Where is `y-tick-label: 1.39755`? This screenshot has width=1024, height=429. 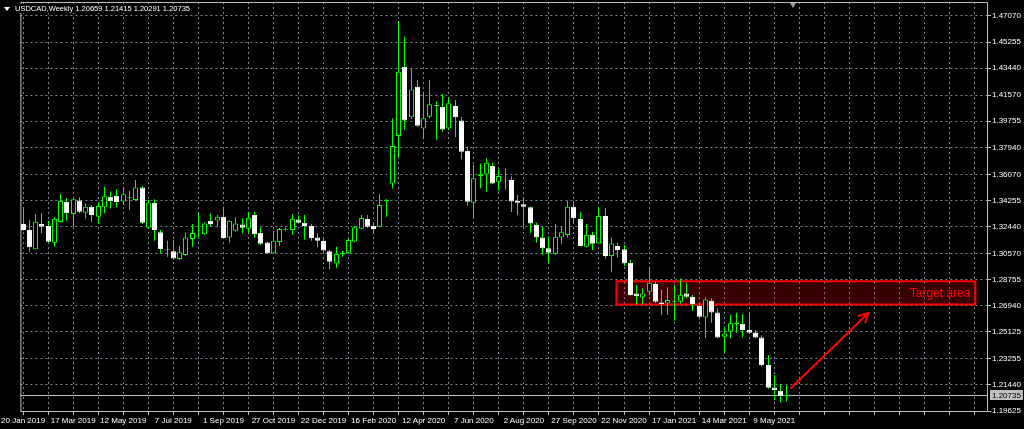
y-tick-label: 1.39755 is located at coordinates (1007, 121).